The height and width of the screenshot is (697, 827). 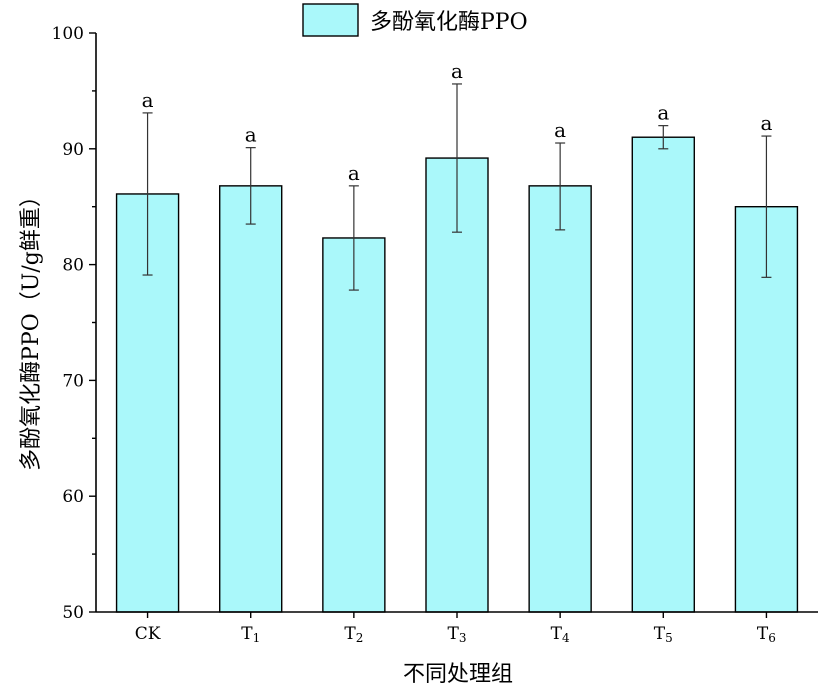 I want to click on y-tick-label: 60, so click(x=73, y=497).